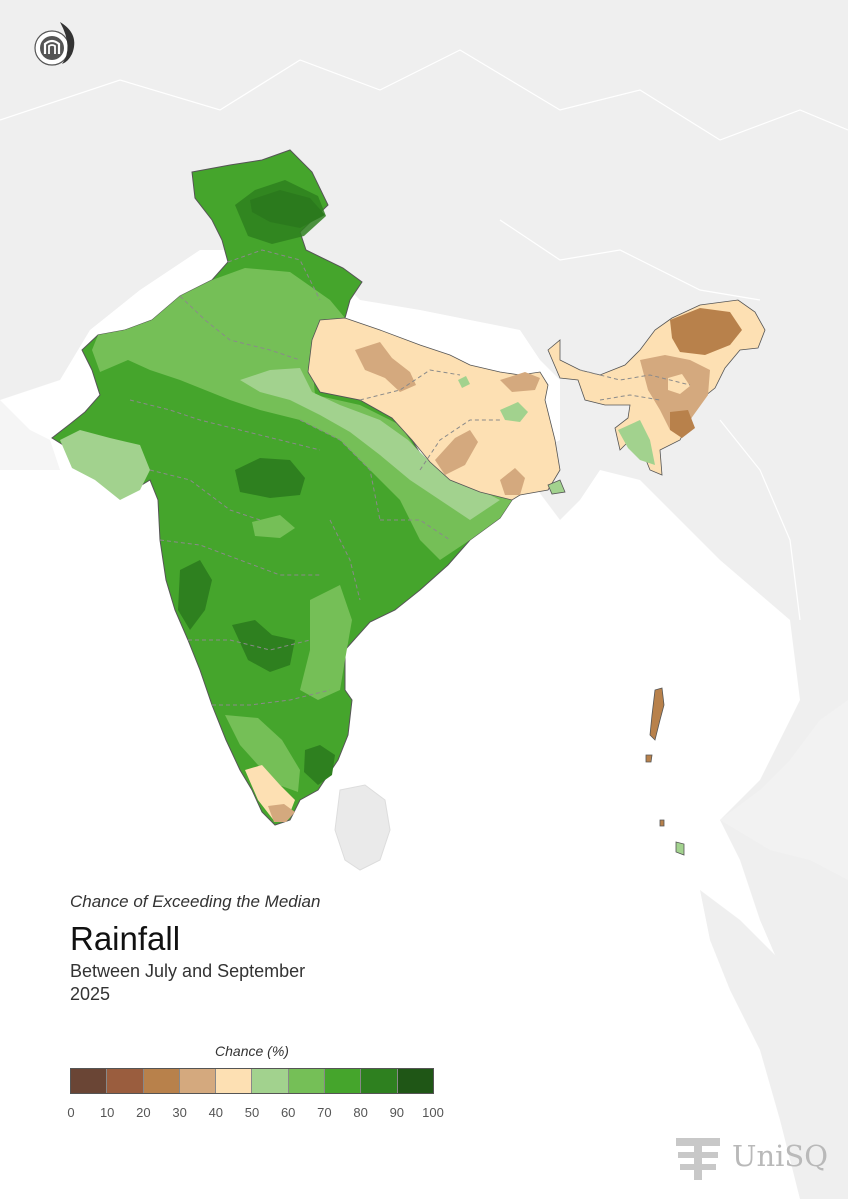 The height and width of the screenshot is (1199, 848). I want to click on zone-50-60-belt, so click(370, 444).